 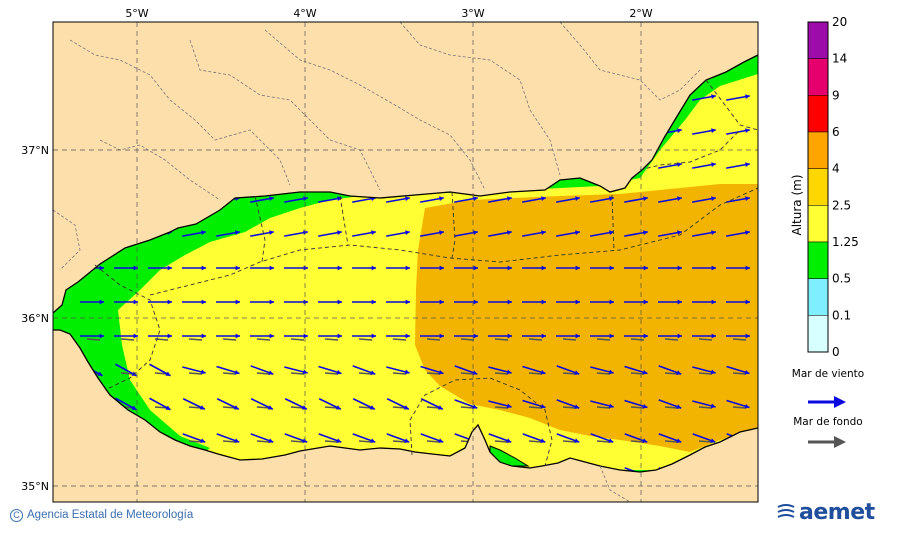 I want to click on colorbar-tick-label: 0.5, so click(x=841, y=279).